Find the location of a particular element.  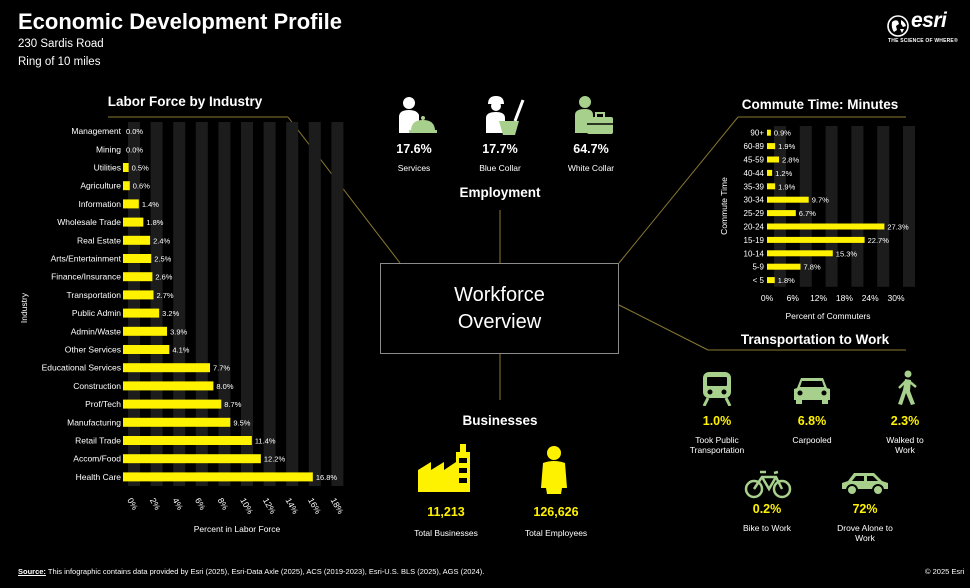

commute-value-label: 0.9% is located at coordinates (782, 133).